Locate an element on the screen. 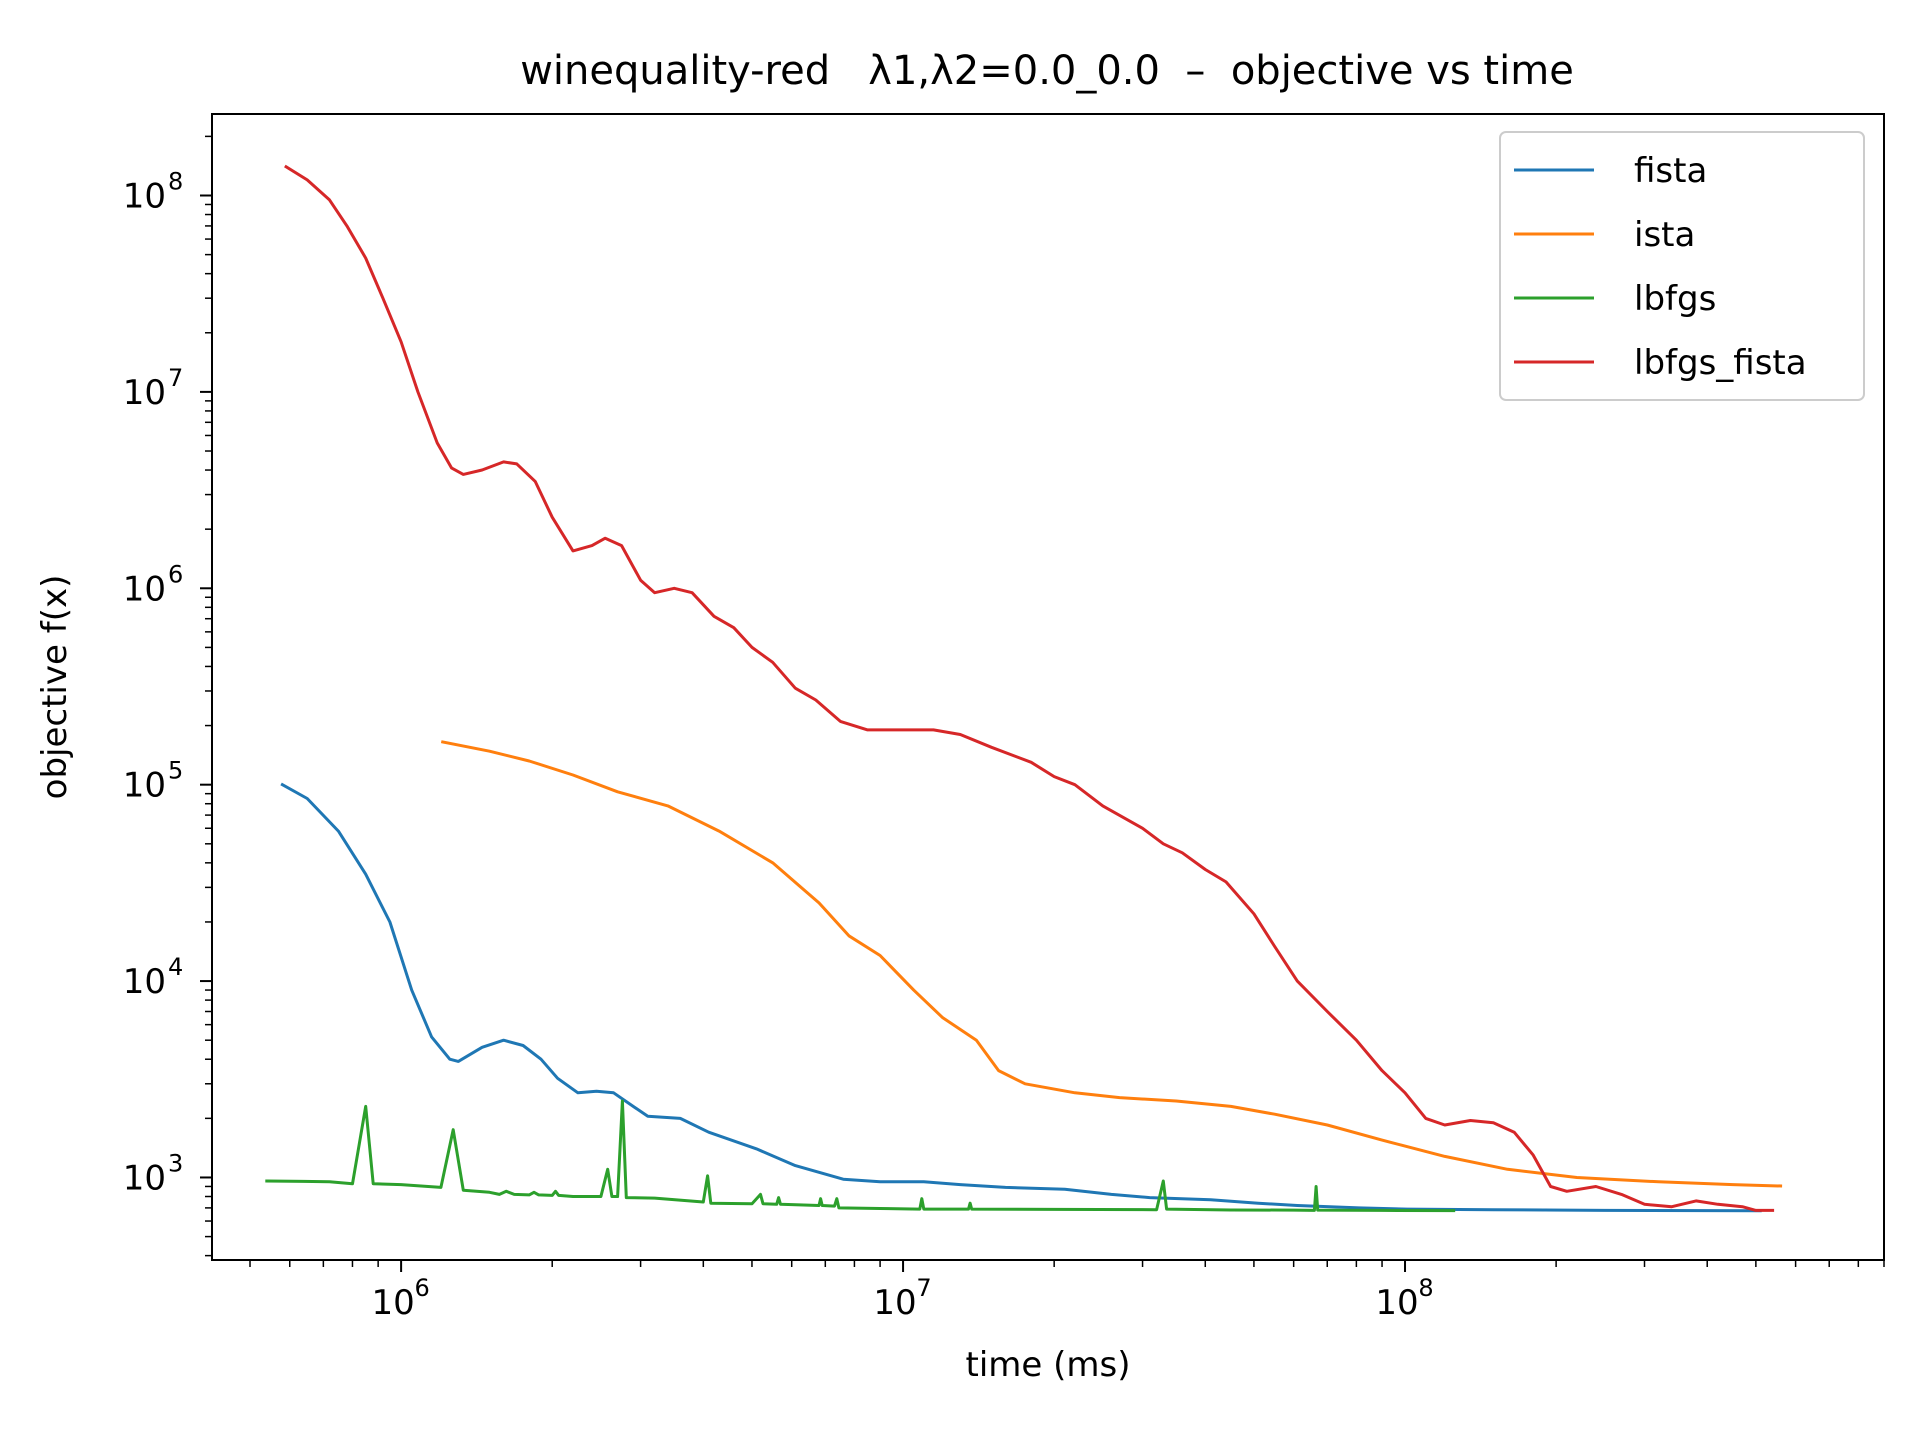  x-tick-label-exponent: 8 is located at coordinates (1425, 1288).